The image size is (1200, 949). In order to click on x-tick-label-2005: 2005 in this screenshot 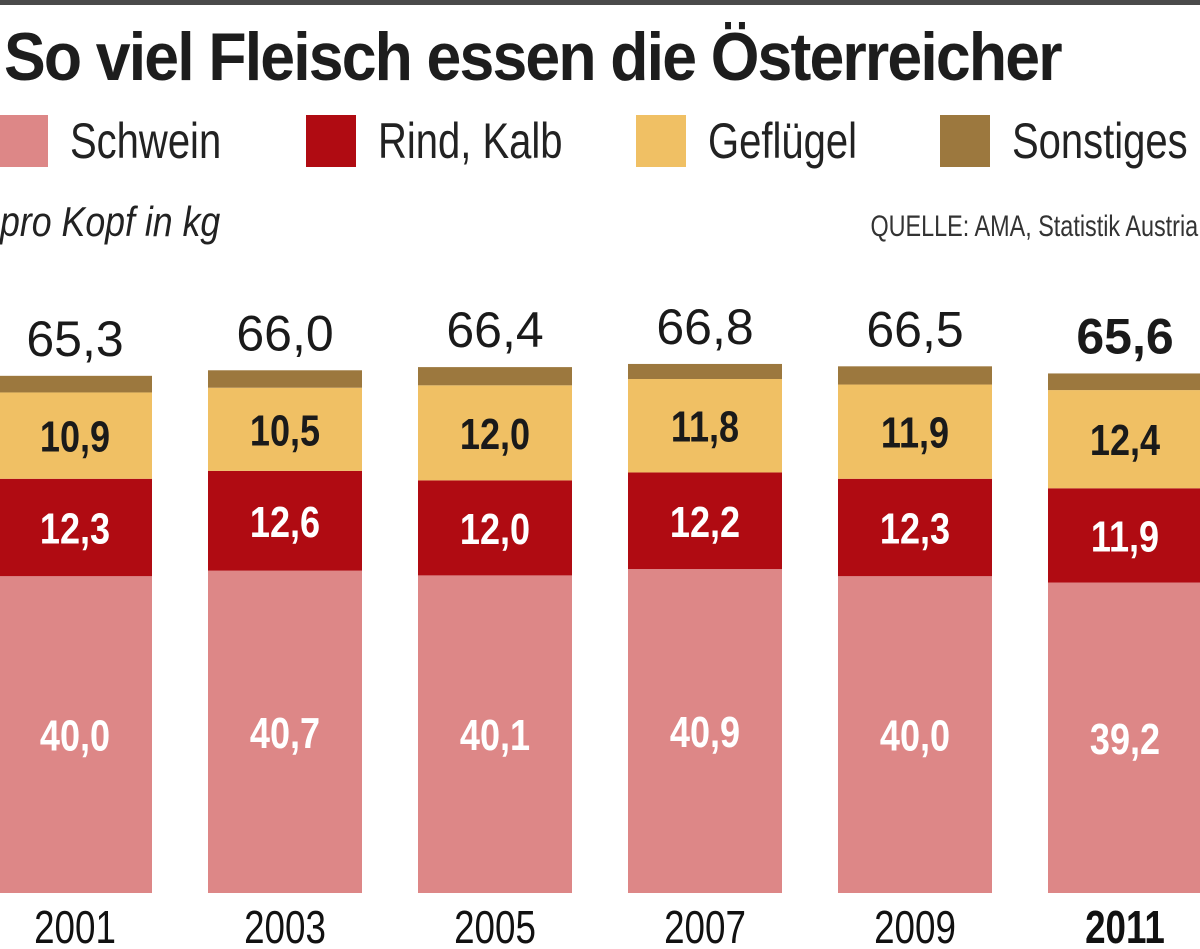, I will do `click(495, 925)`.